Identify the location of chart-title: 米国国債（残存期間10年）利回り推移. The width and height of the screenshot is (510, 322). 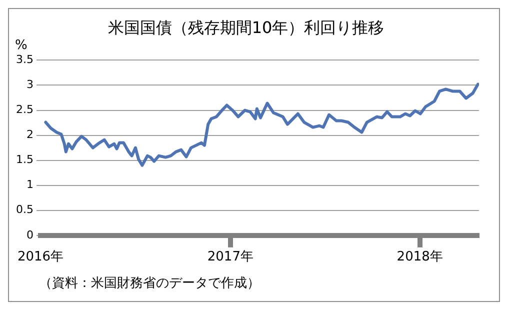
(246, 27).